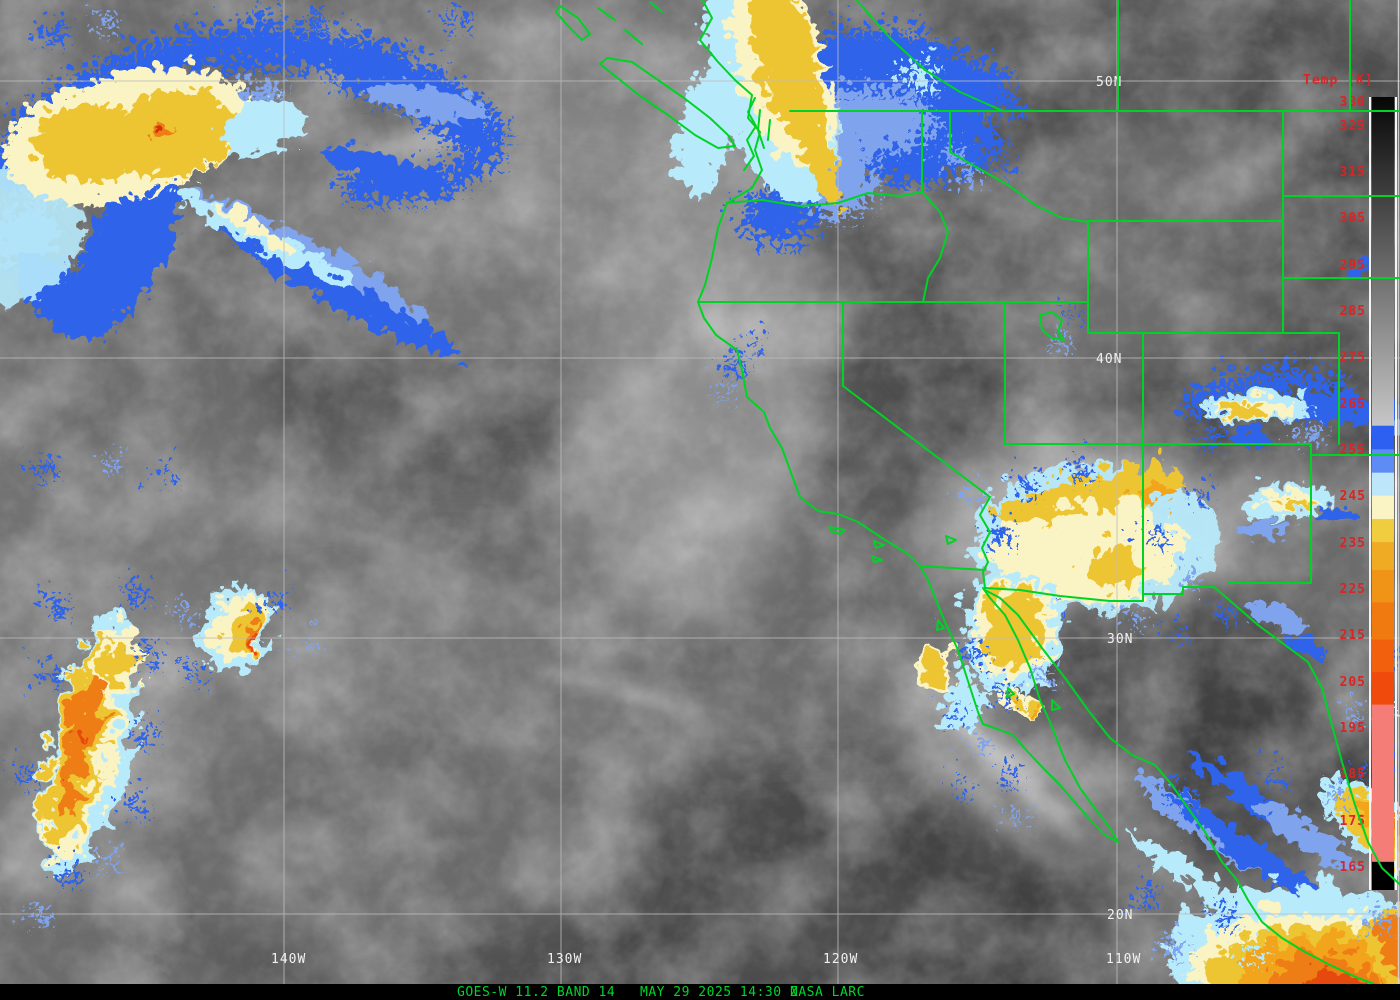  I want to click on lat-label-20n: 20N, so click(1120, 915).